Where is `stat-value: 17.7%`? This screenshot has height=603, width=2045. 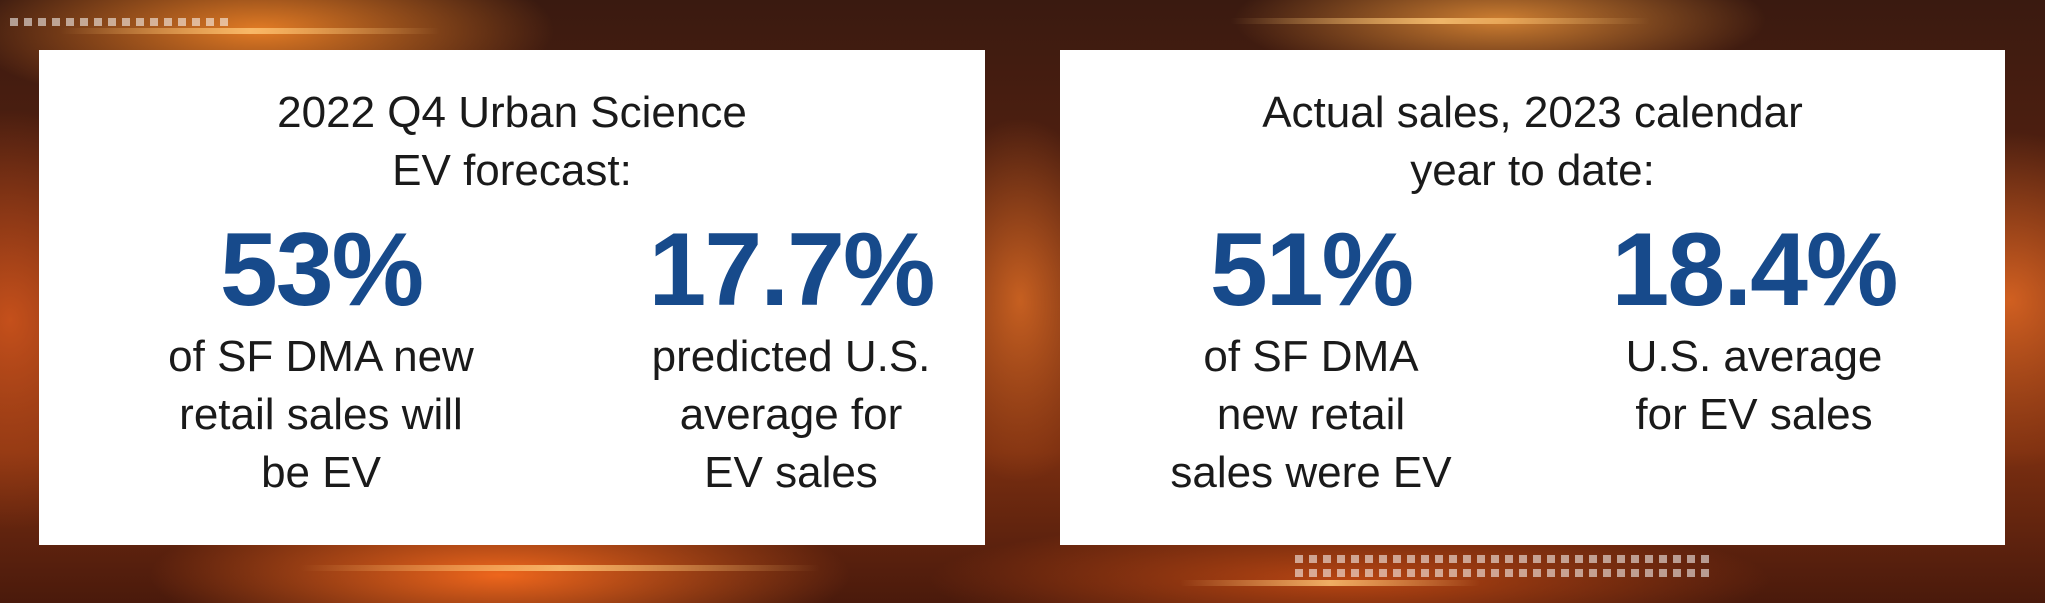 stat-value: 17.7% is located at coordinates (792, 270).